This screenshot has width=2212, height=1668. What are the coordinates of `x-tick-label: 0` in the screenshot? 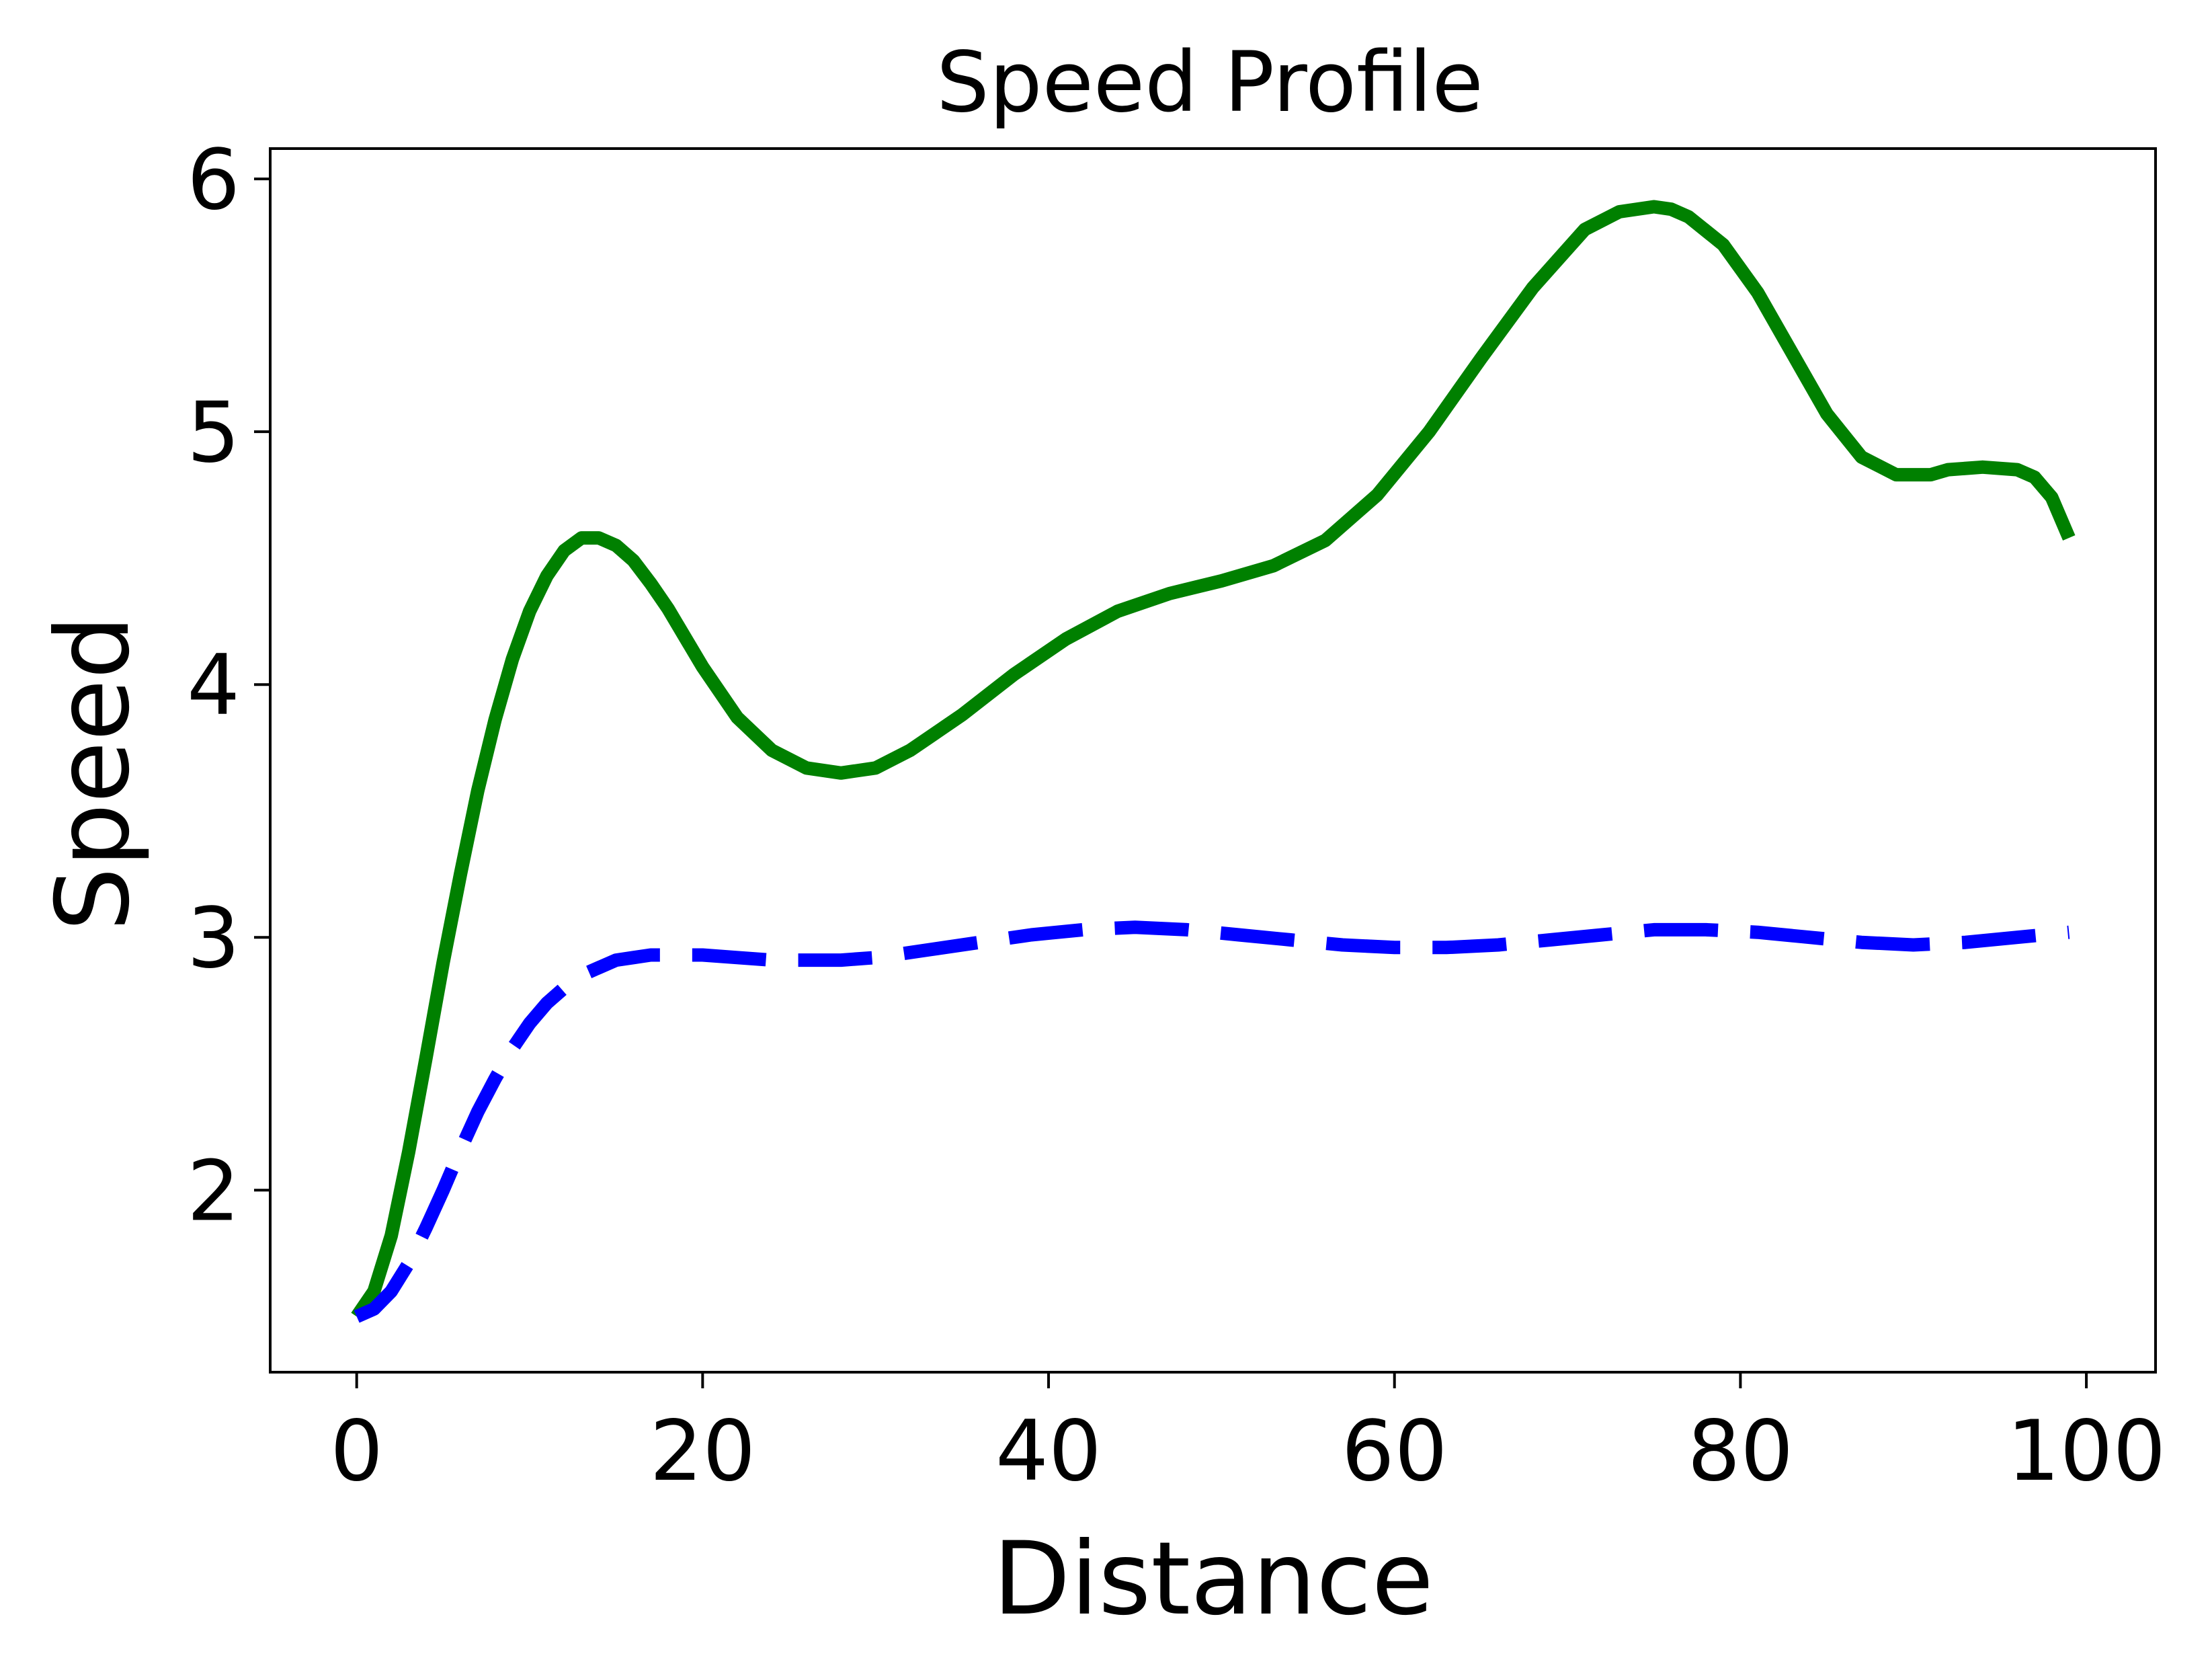 It's located at (356, 1451).